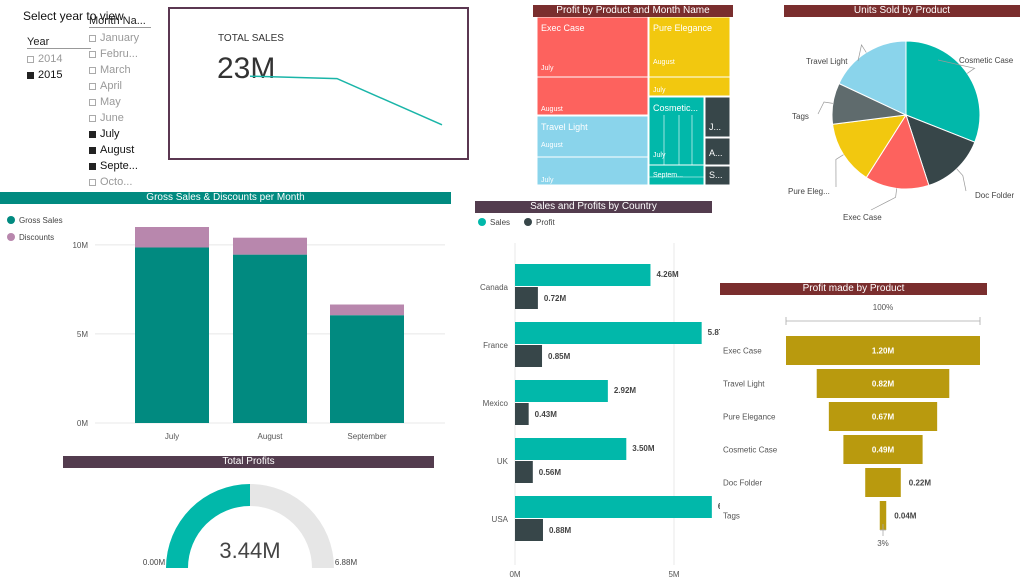 This screenshot has height=577, width=1024. What do you see at coordinates (271, 436) in the screenshot?
I see `x-tick-label: August` at bounding box center [271, 436].